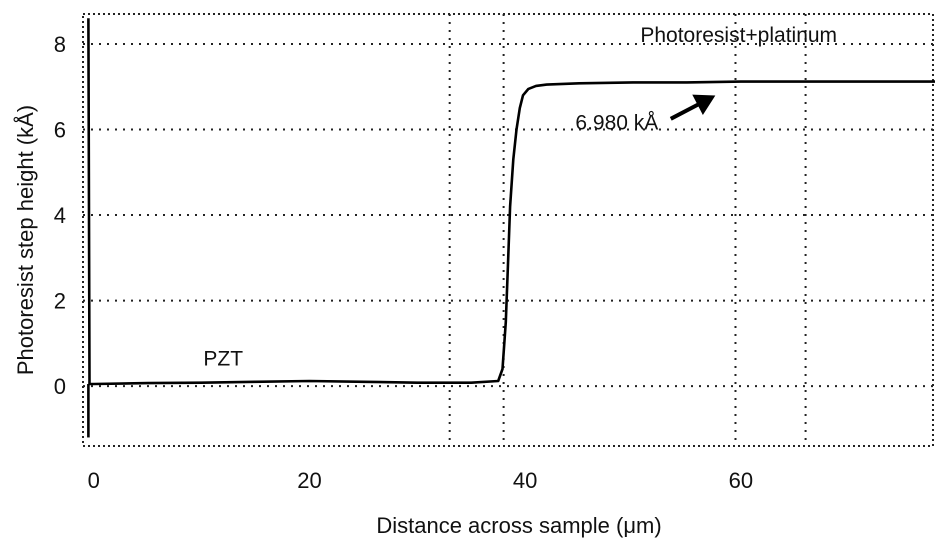 The height and width of the screenshot is (542, 935). What do you see at coordinates (741, 480) in the screenshot?
I see `x-tick-label: 60` at bounding box center [741, 480].